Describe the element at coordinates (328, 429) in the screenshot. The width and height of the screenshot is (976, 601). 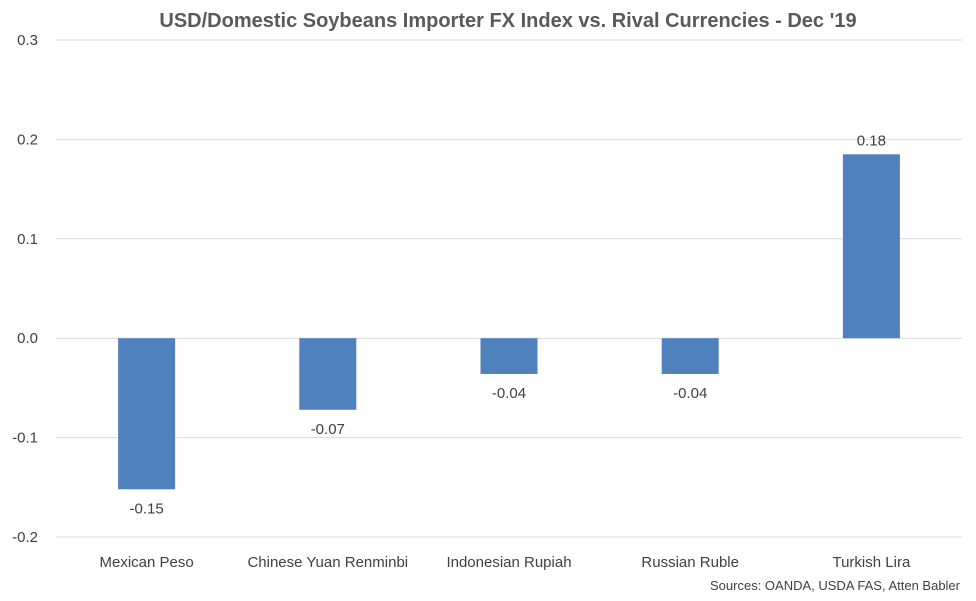
I see `data-label: -0.07` at that location.